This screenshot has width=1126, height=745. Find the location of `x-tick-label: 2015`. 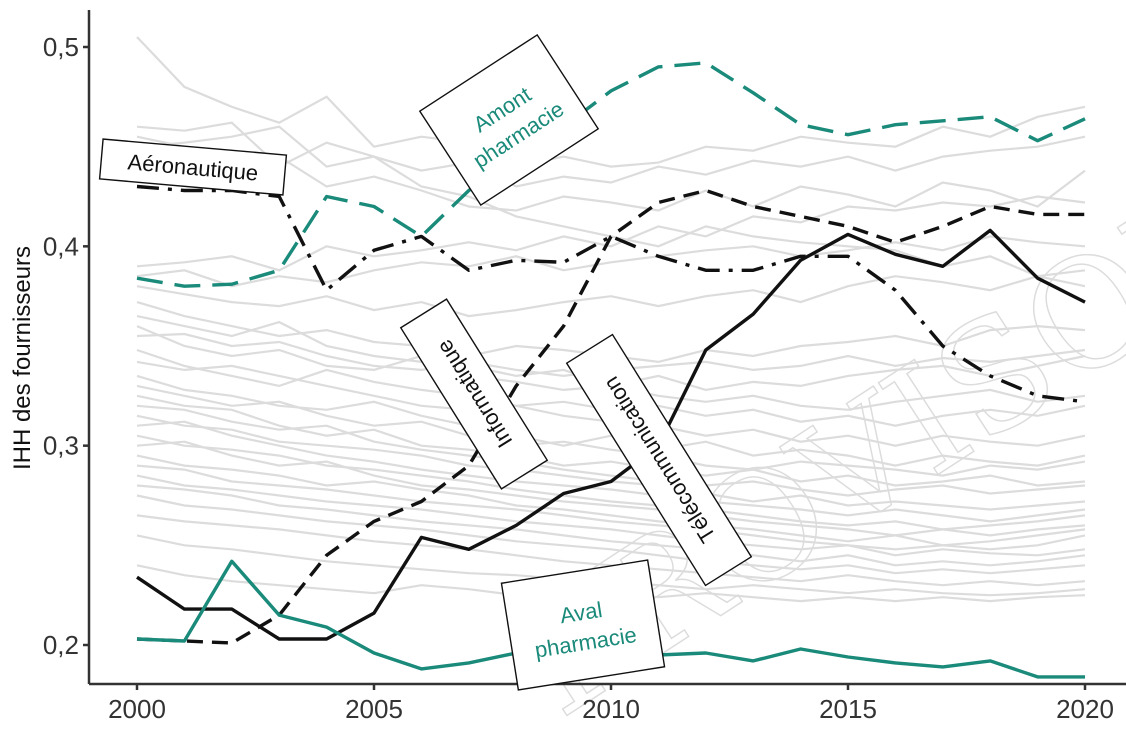

x-tick-label: 2015 is located at coordinates (848, 709).